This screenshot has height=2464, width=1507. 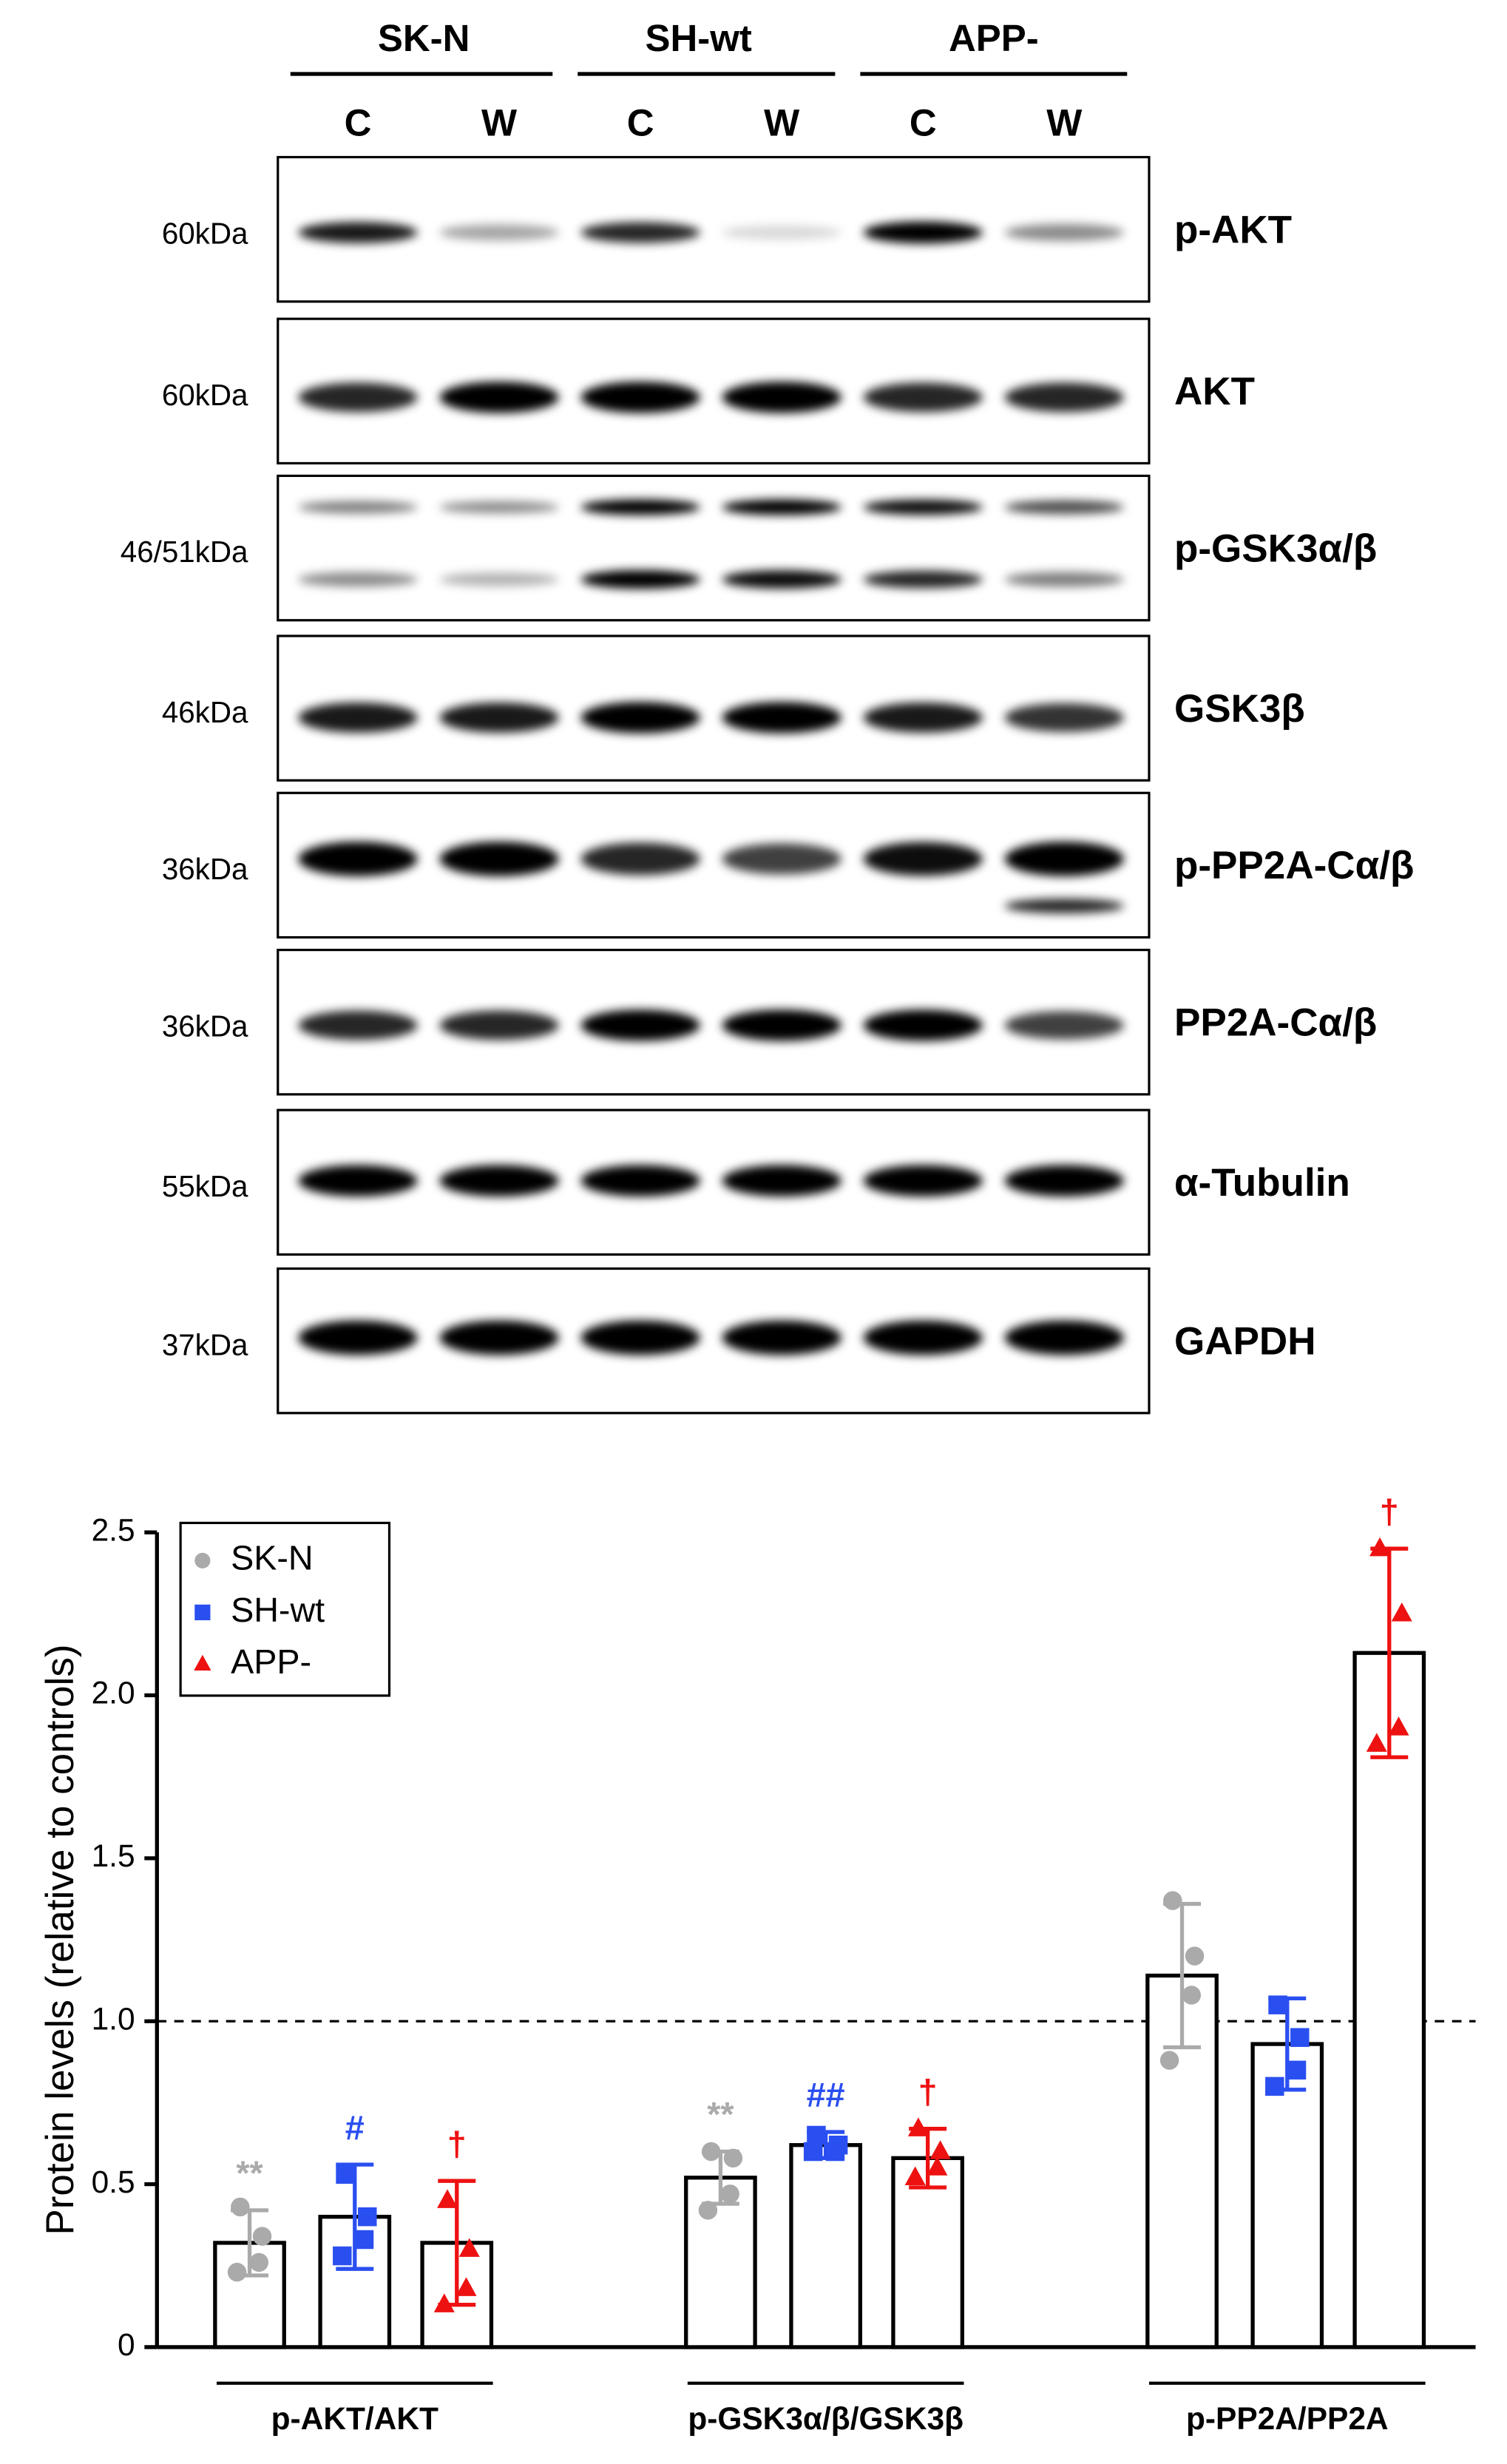 What do you see at coordinates (699, 38) in the screenshot?
I see `group-label: SH-wt` at bounding box center [699, 38].